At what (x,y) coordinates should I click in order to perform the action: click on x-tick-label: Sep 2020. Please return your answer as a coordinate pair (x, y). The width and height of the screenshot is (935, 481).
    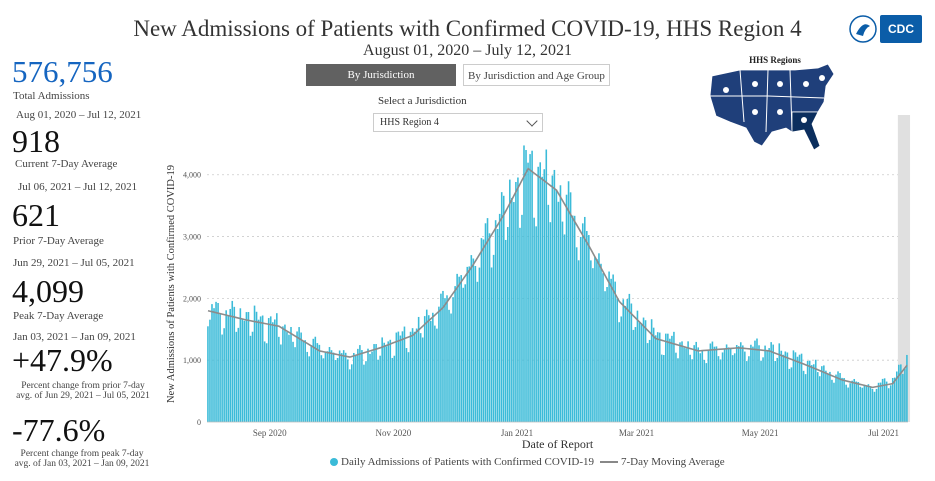
    Looking at the image, I should click on (270, 433).